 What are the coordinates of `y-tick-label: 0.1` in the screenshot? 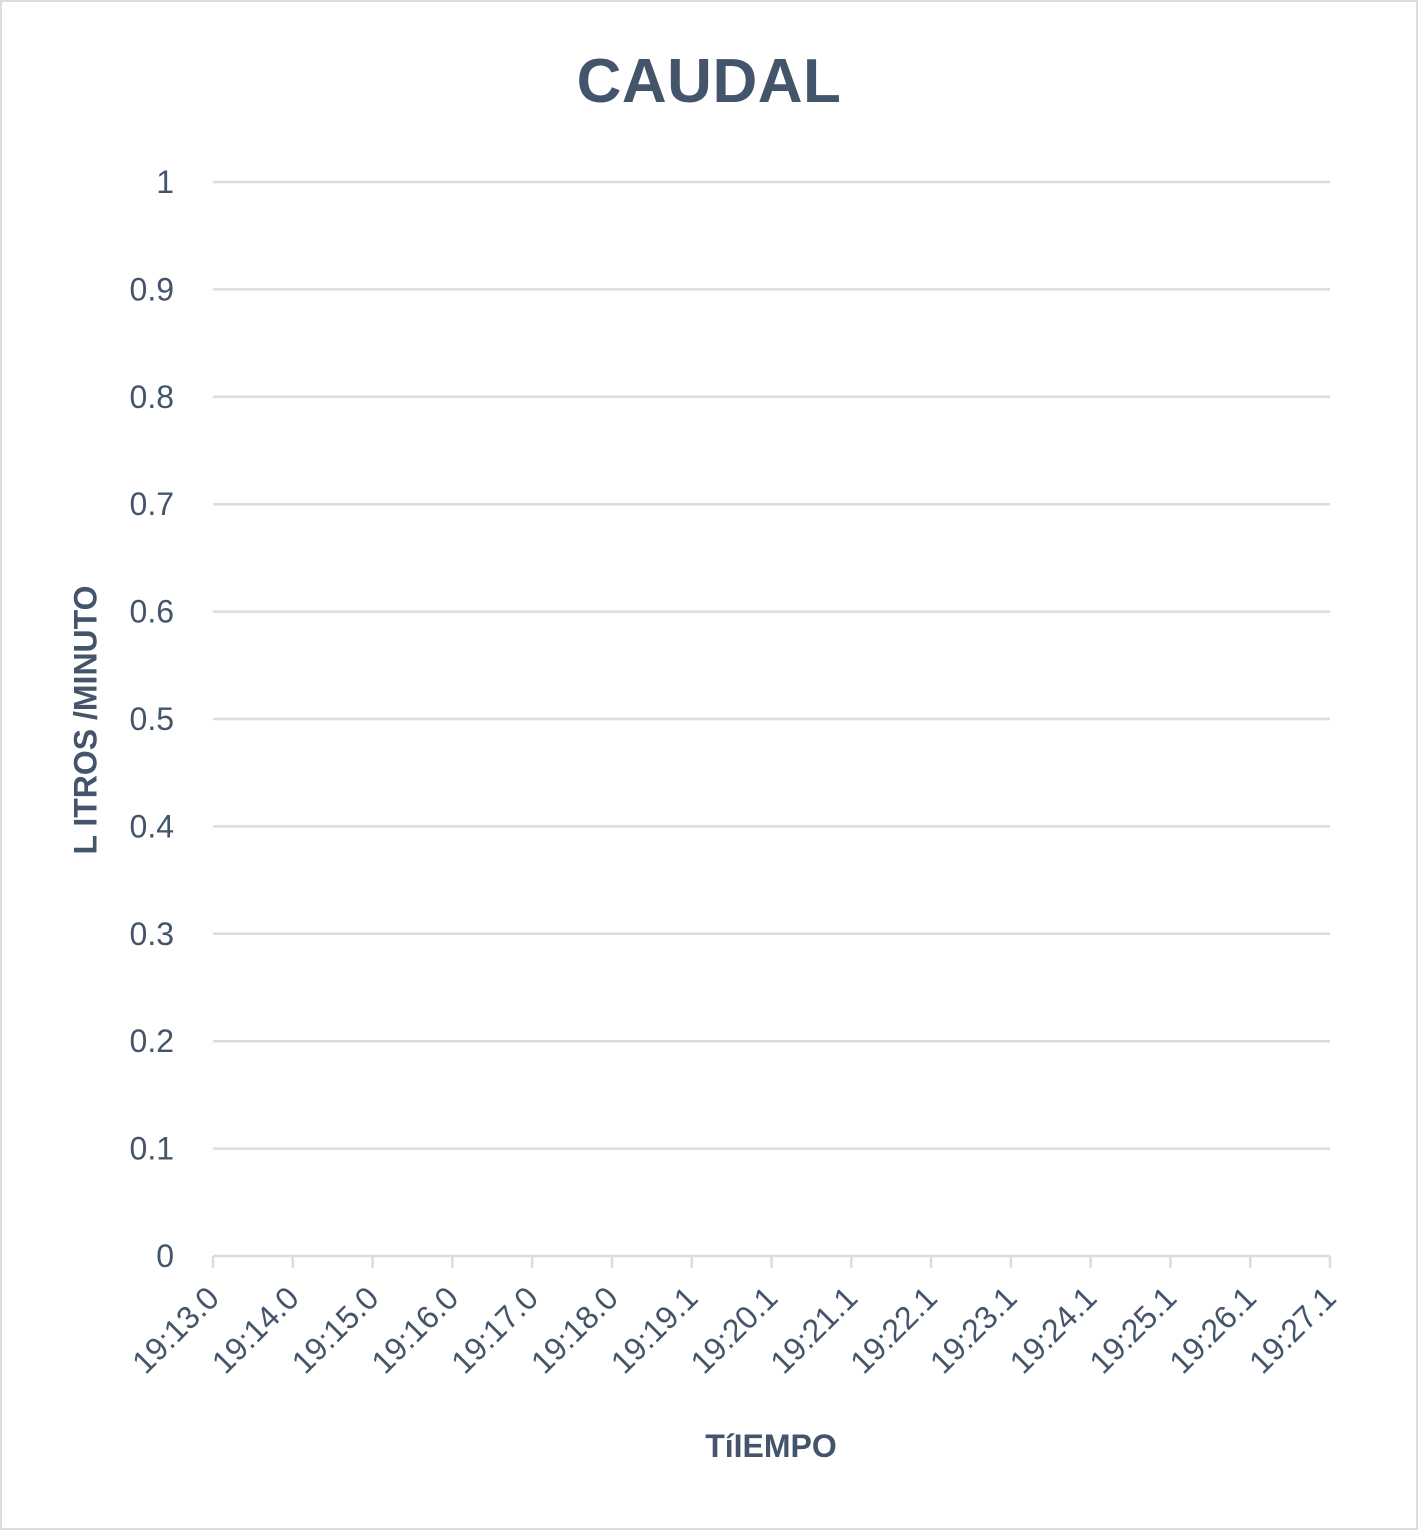 It's located at (152, 1149).